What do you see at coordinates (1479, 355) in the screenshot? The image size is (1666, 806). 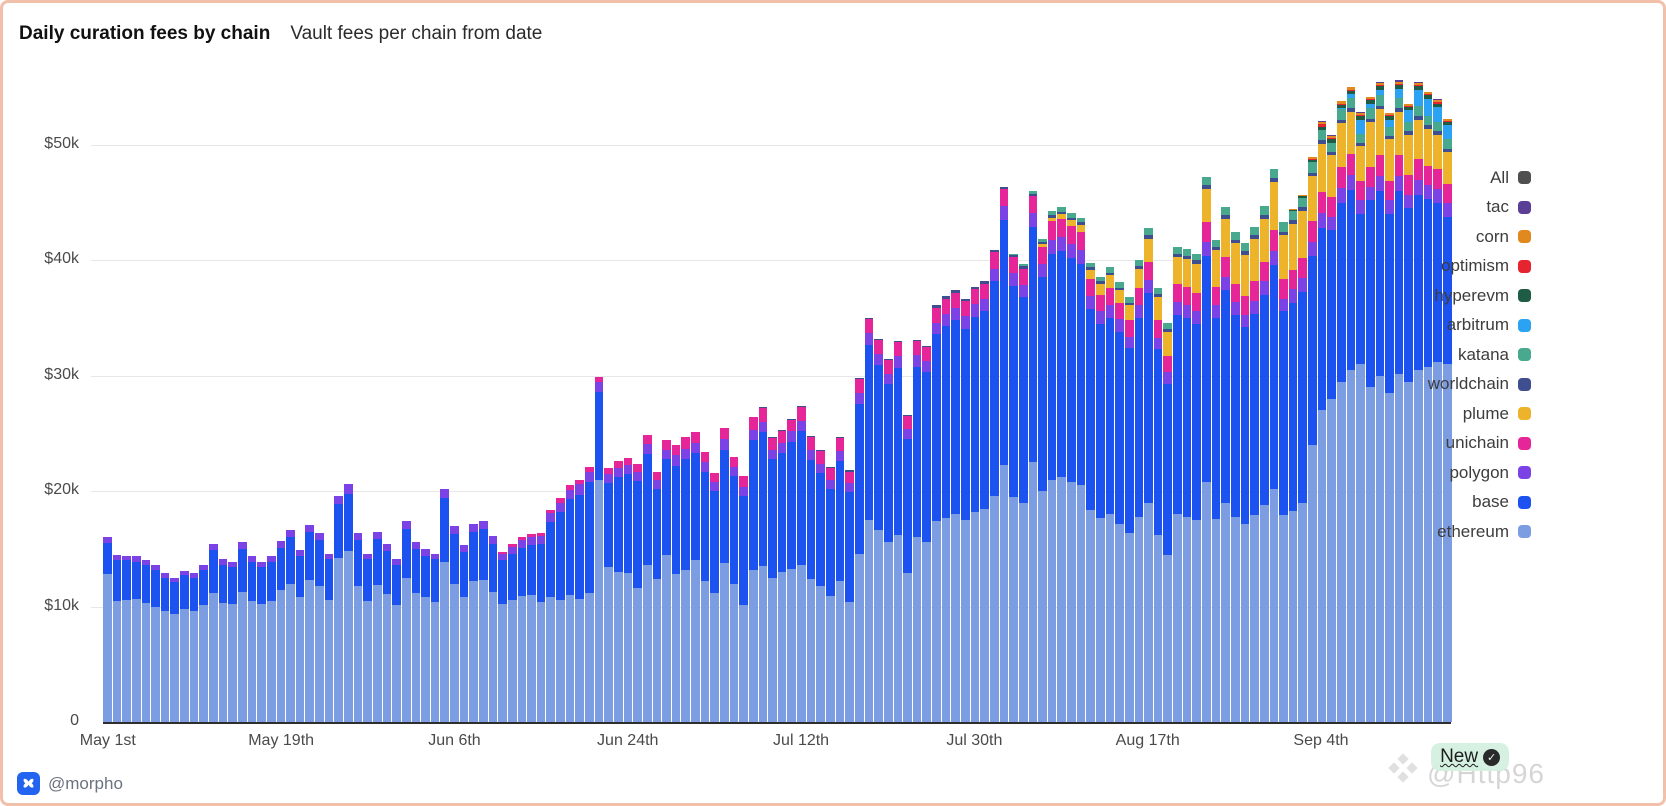 I see `legend-item-katana: katana` at bounding box center [1479, 355].